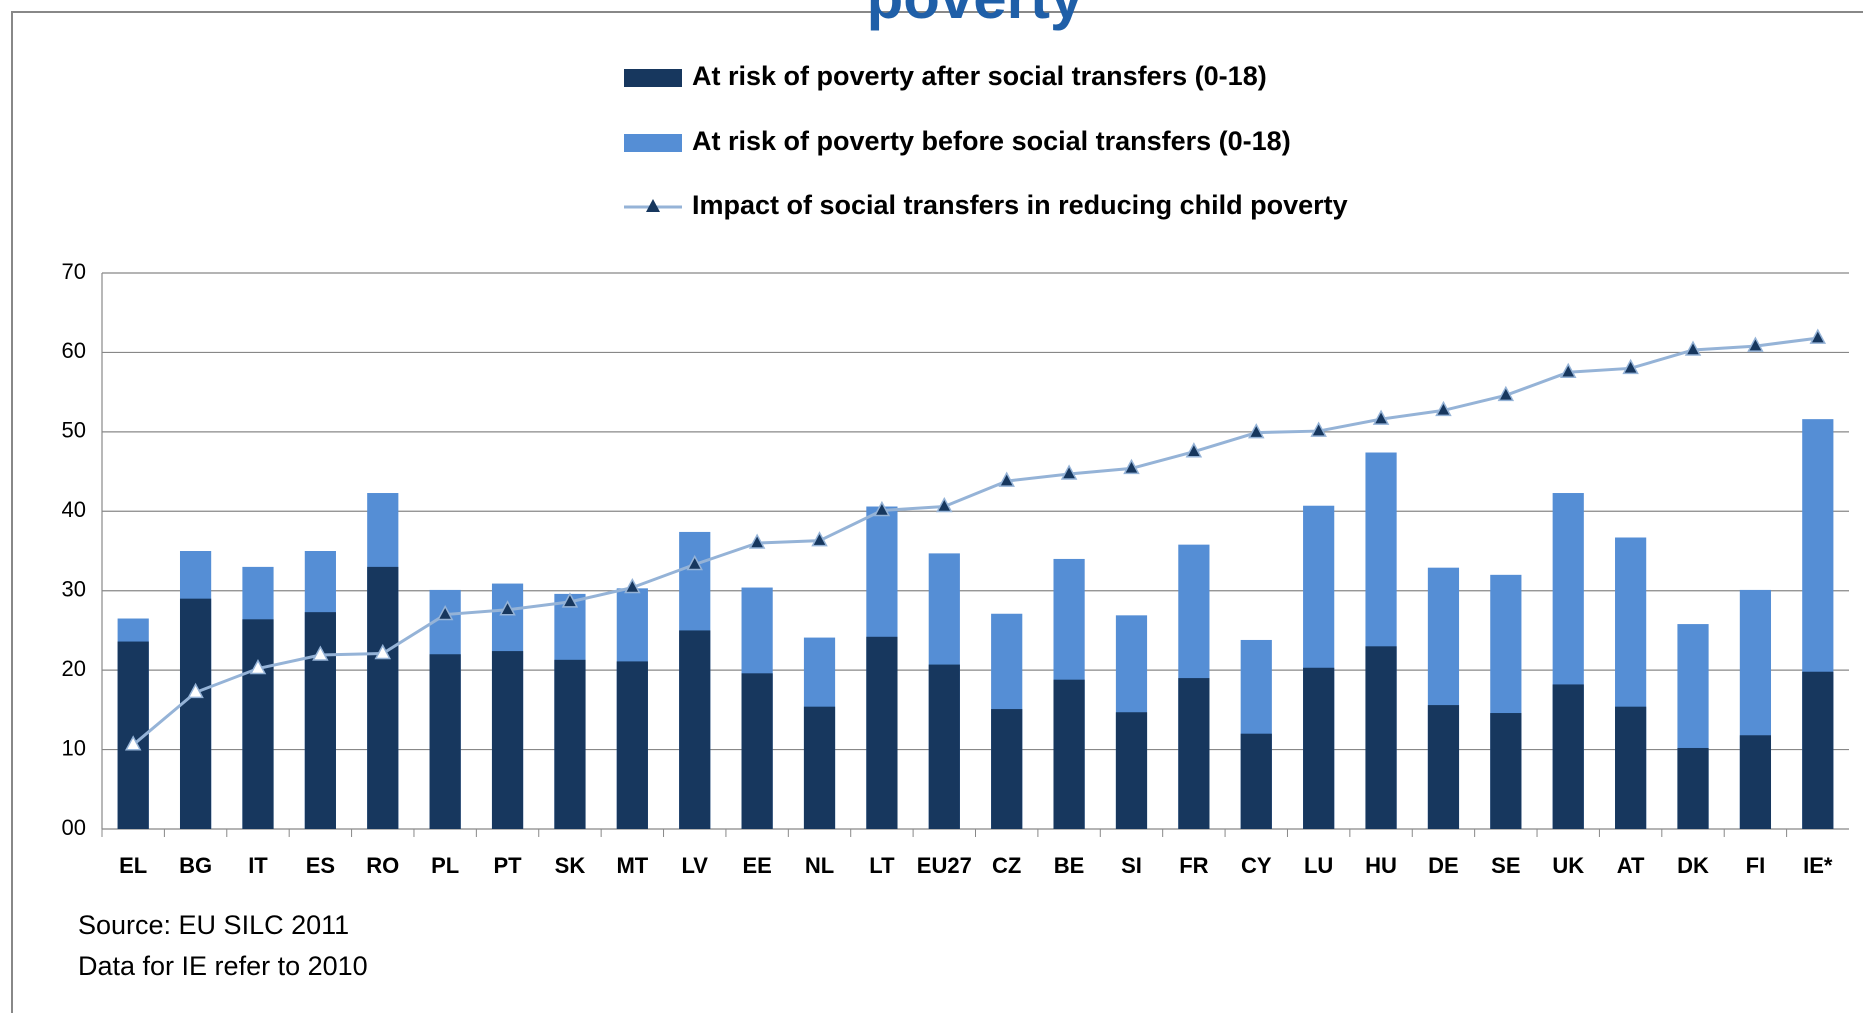 The height and width of the screenshot is (1013, 1863). What do you see at coordinates (74, 747) in the screenshot?
I see `y-tick-label: 10` at bounding box center [74, 747].